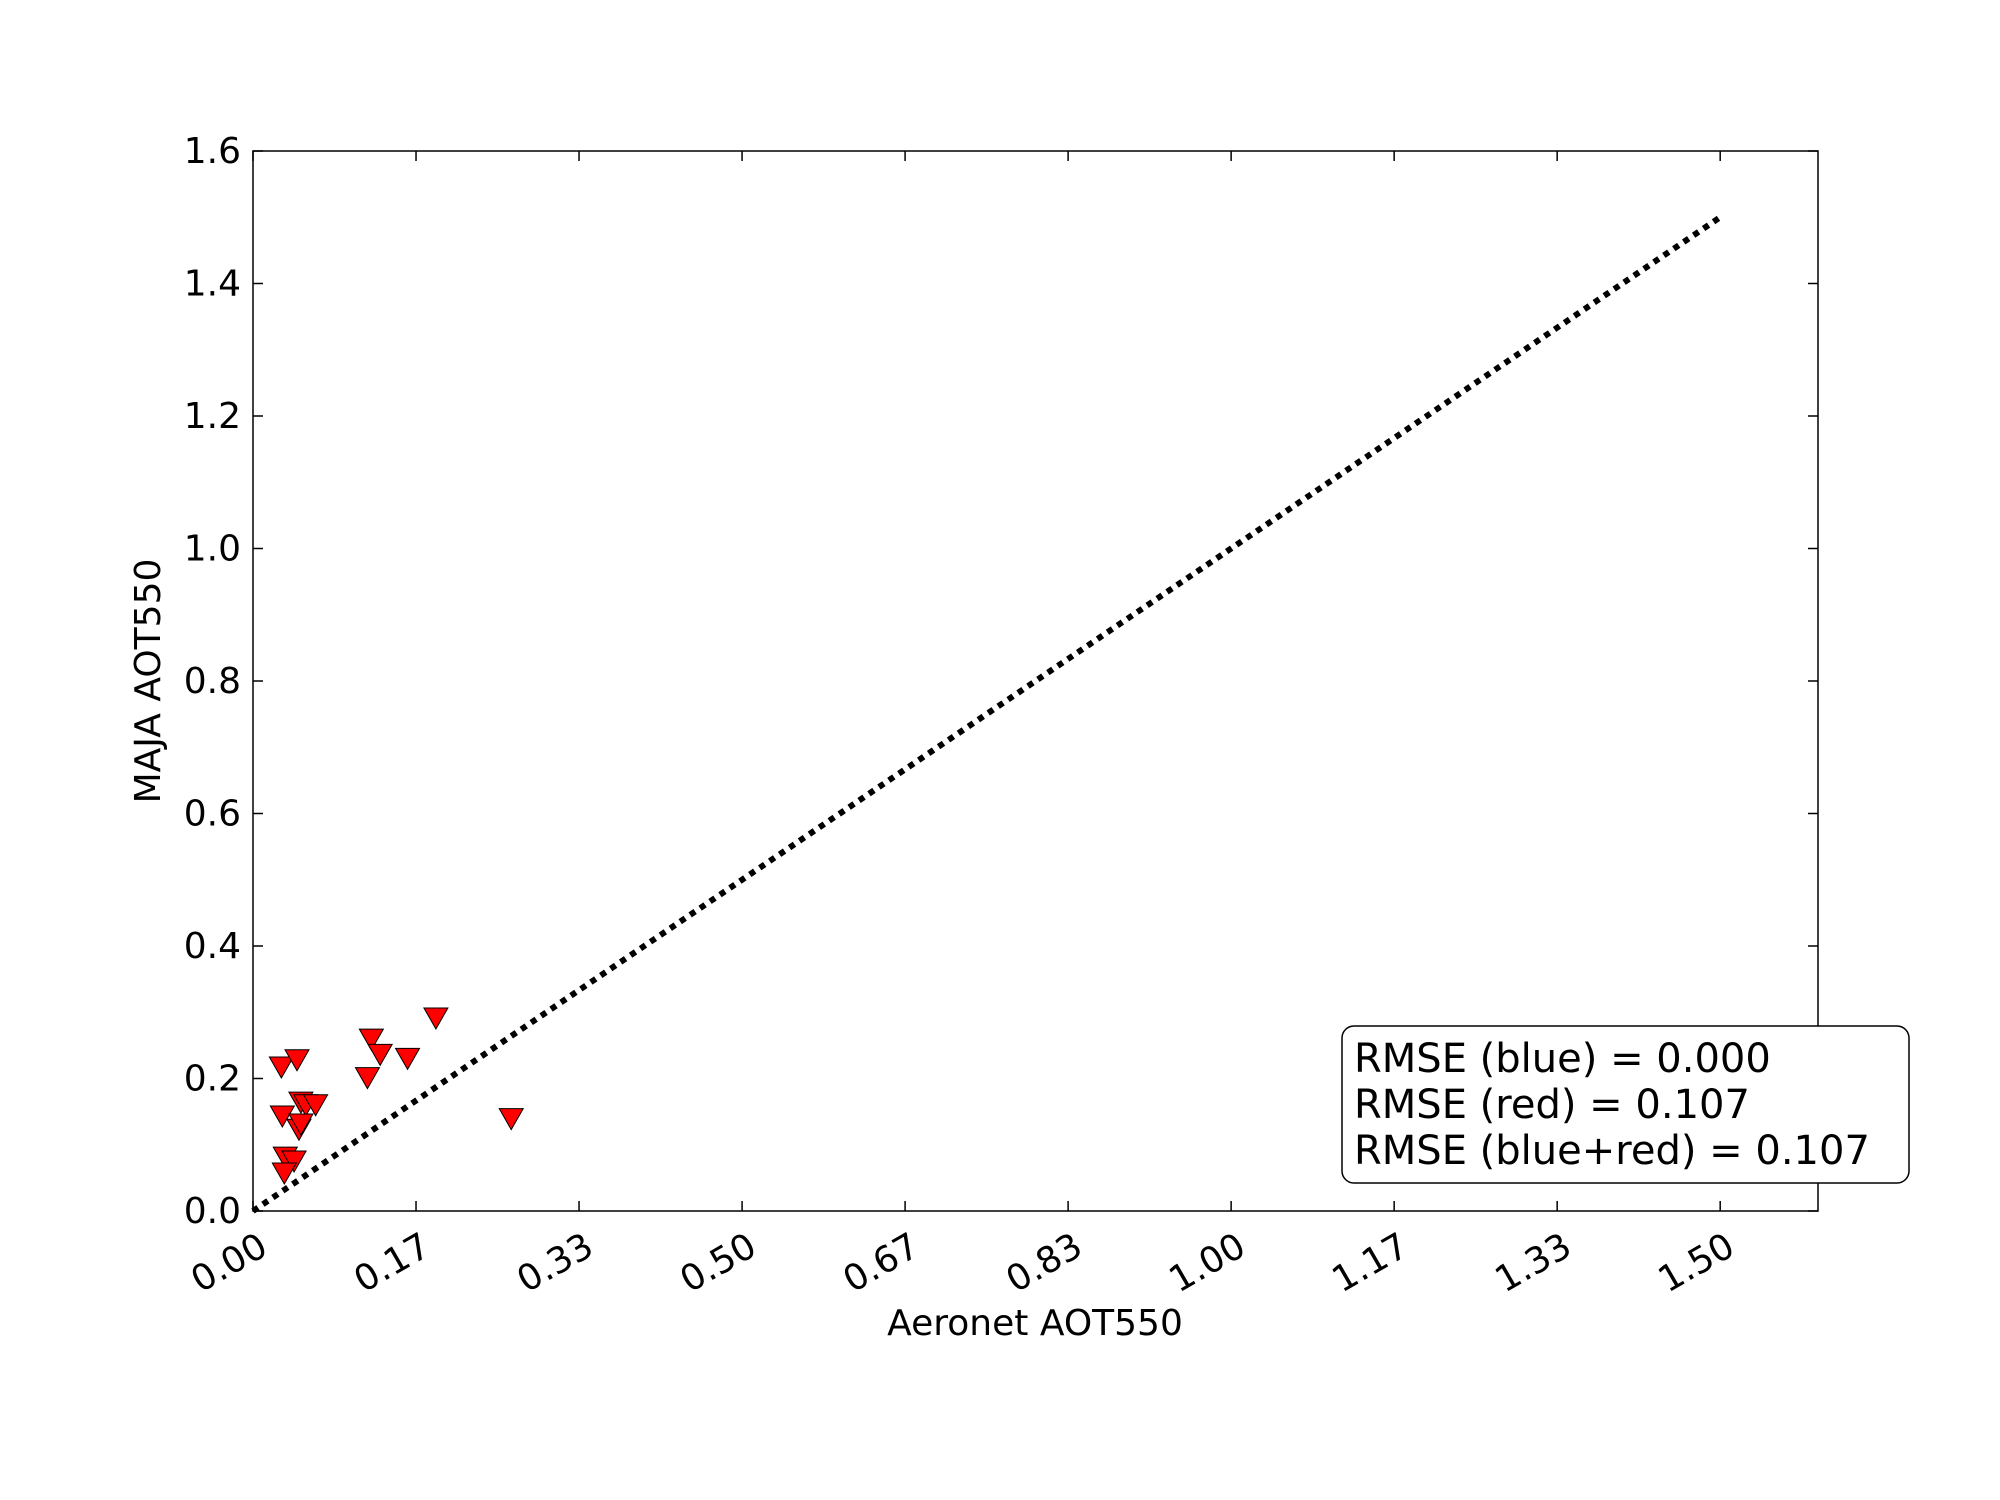  What do you see at coordinates (212, 1211) in the screenshot?
I see `y-tick-label: 0.0` at bounding box center [212, 1211].